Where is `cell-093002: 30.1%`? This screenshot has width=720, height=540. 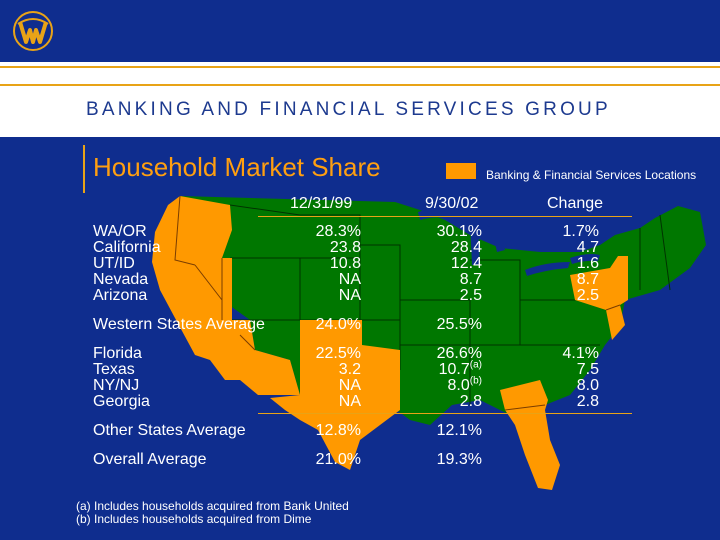 cell-093002: 30.1% is located at coordinates (459, 232).